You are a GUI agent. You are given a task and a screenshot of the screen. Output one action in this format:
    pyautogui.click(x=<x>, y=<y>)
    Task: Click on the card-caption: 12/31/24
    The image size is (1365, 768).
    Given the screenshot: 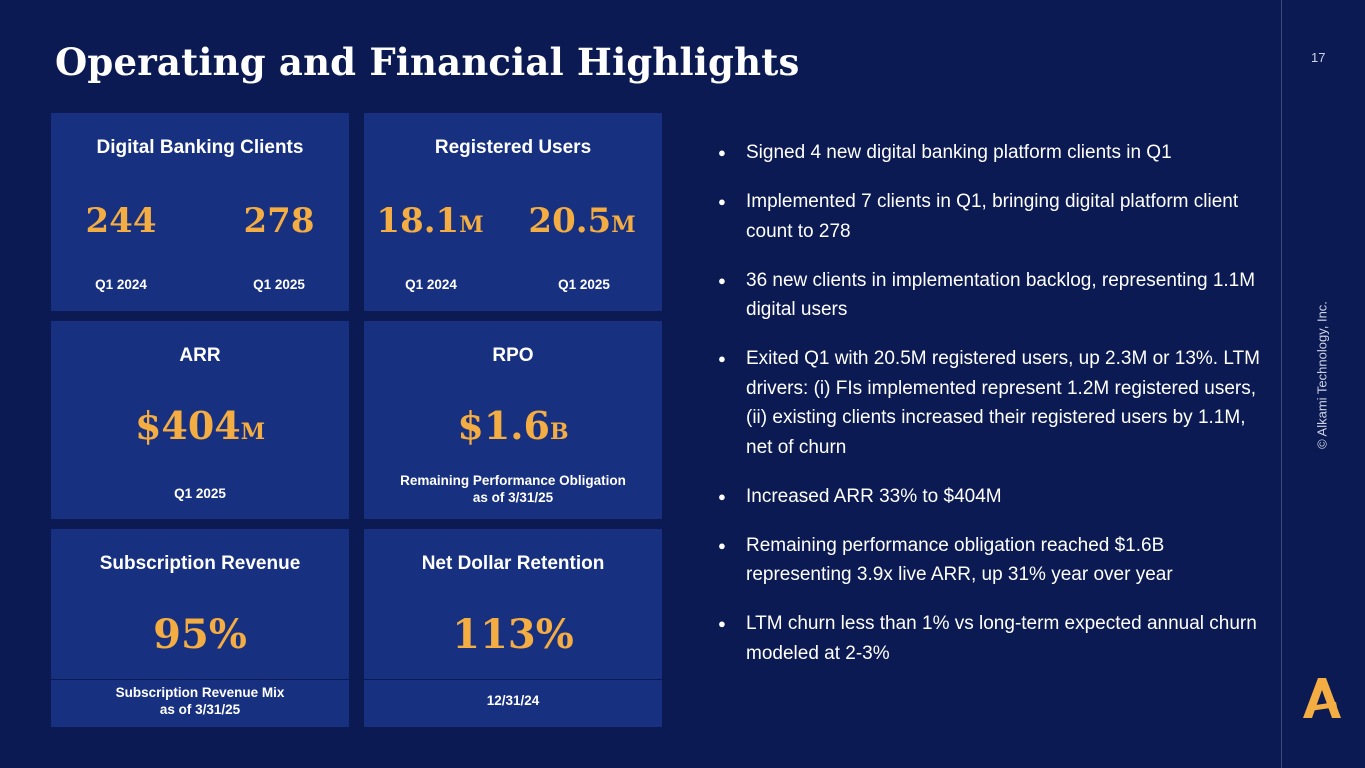 What is the action you would take?
    pyautogui.click(x=513, y=700)
    